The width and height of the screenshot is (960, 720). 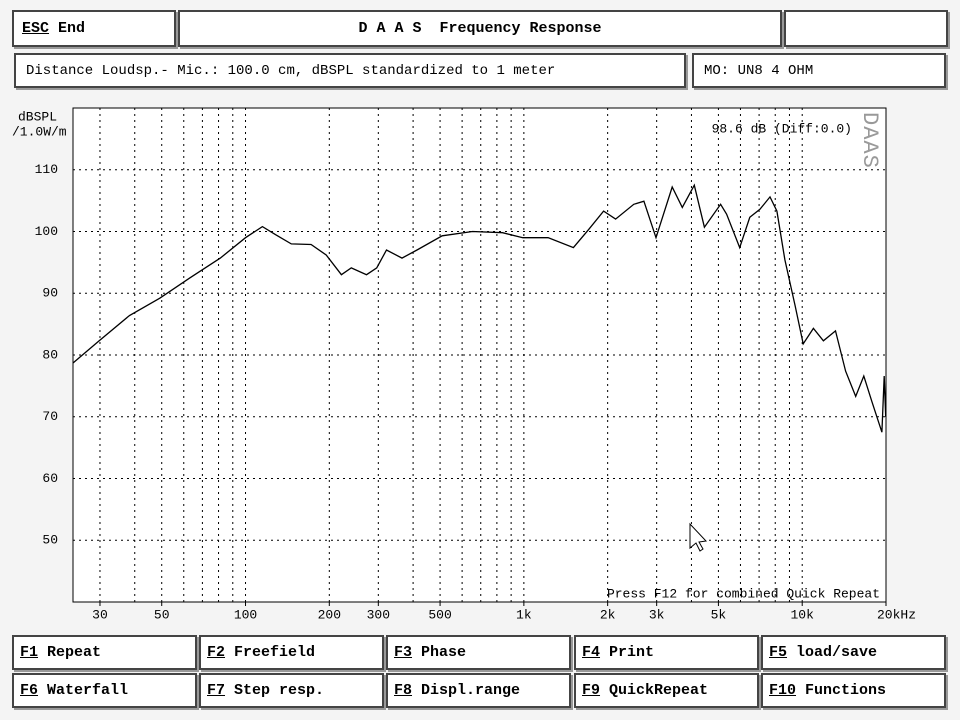 What do you see at coordinates (439, 614) in the screenshot?
I see `x-tick-label: 500` at bounding box center [439, 614].